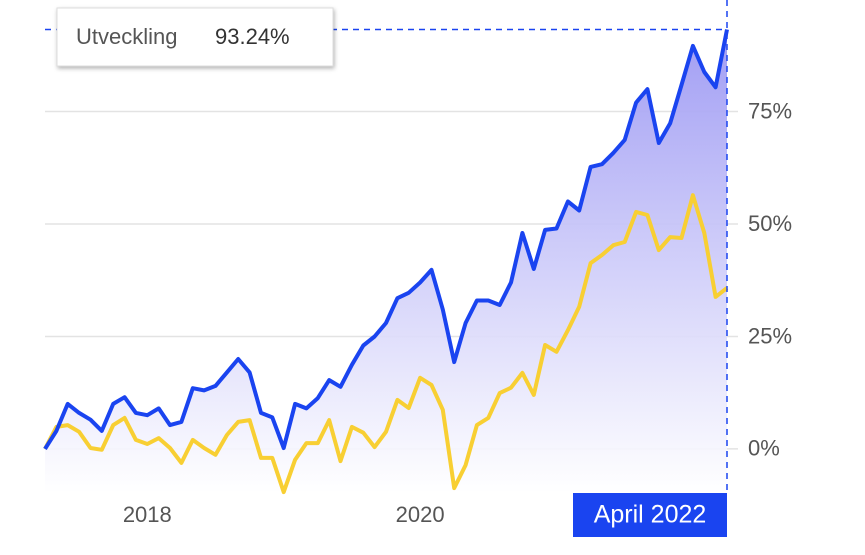 This screenshot has width=865, height=555. I want to click on y-tick-label: 25%, so click(770, 335).